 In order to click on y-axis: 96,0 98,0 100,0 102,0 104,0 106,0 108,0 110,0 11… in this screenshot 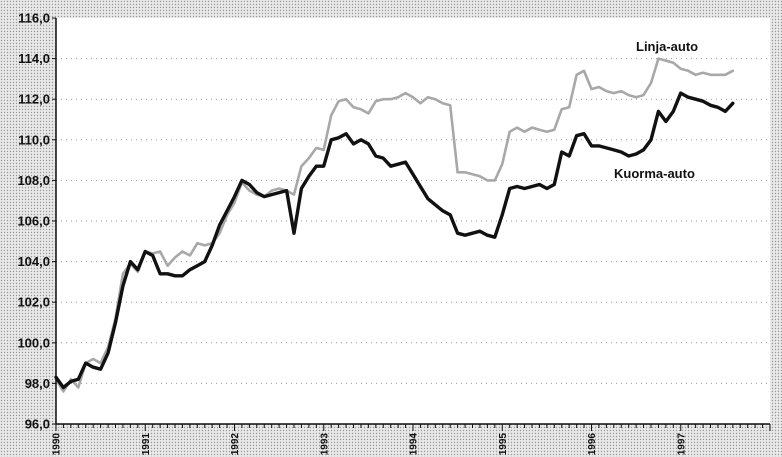, I will do `click(36, 221)`.